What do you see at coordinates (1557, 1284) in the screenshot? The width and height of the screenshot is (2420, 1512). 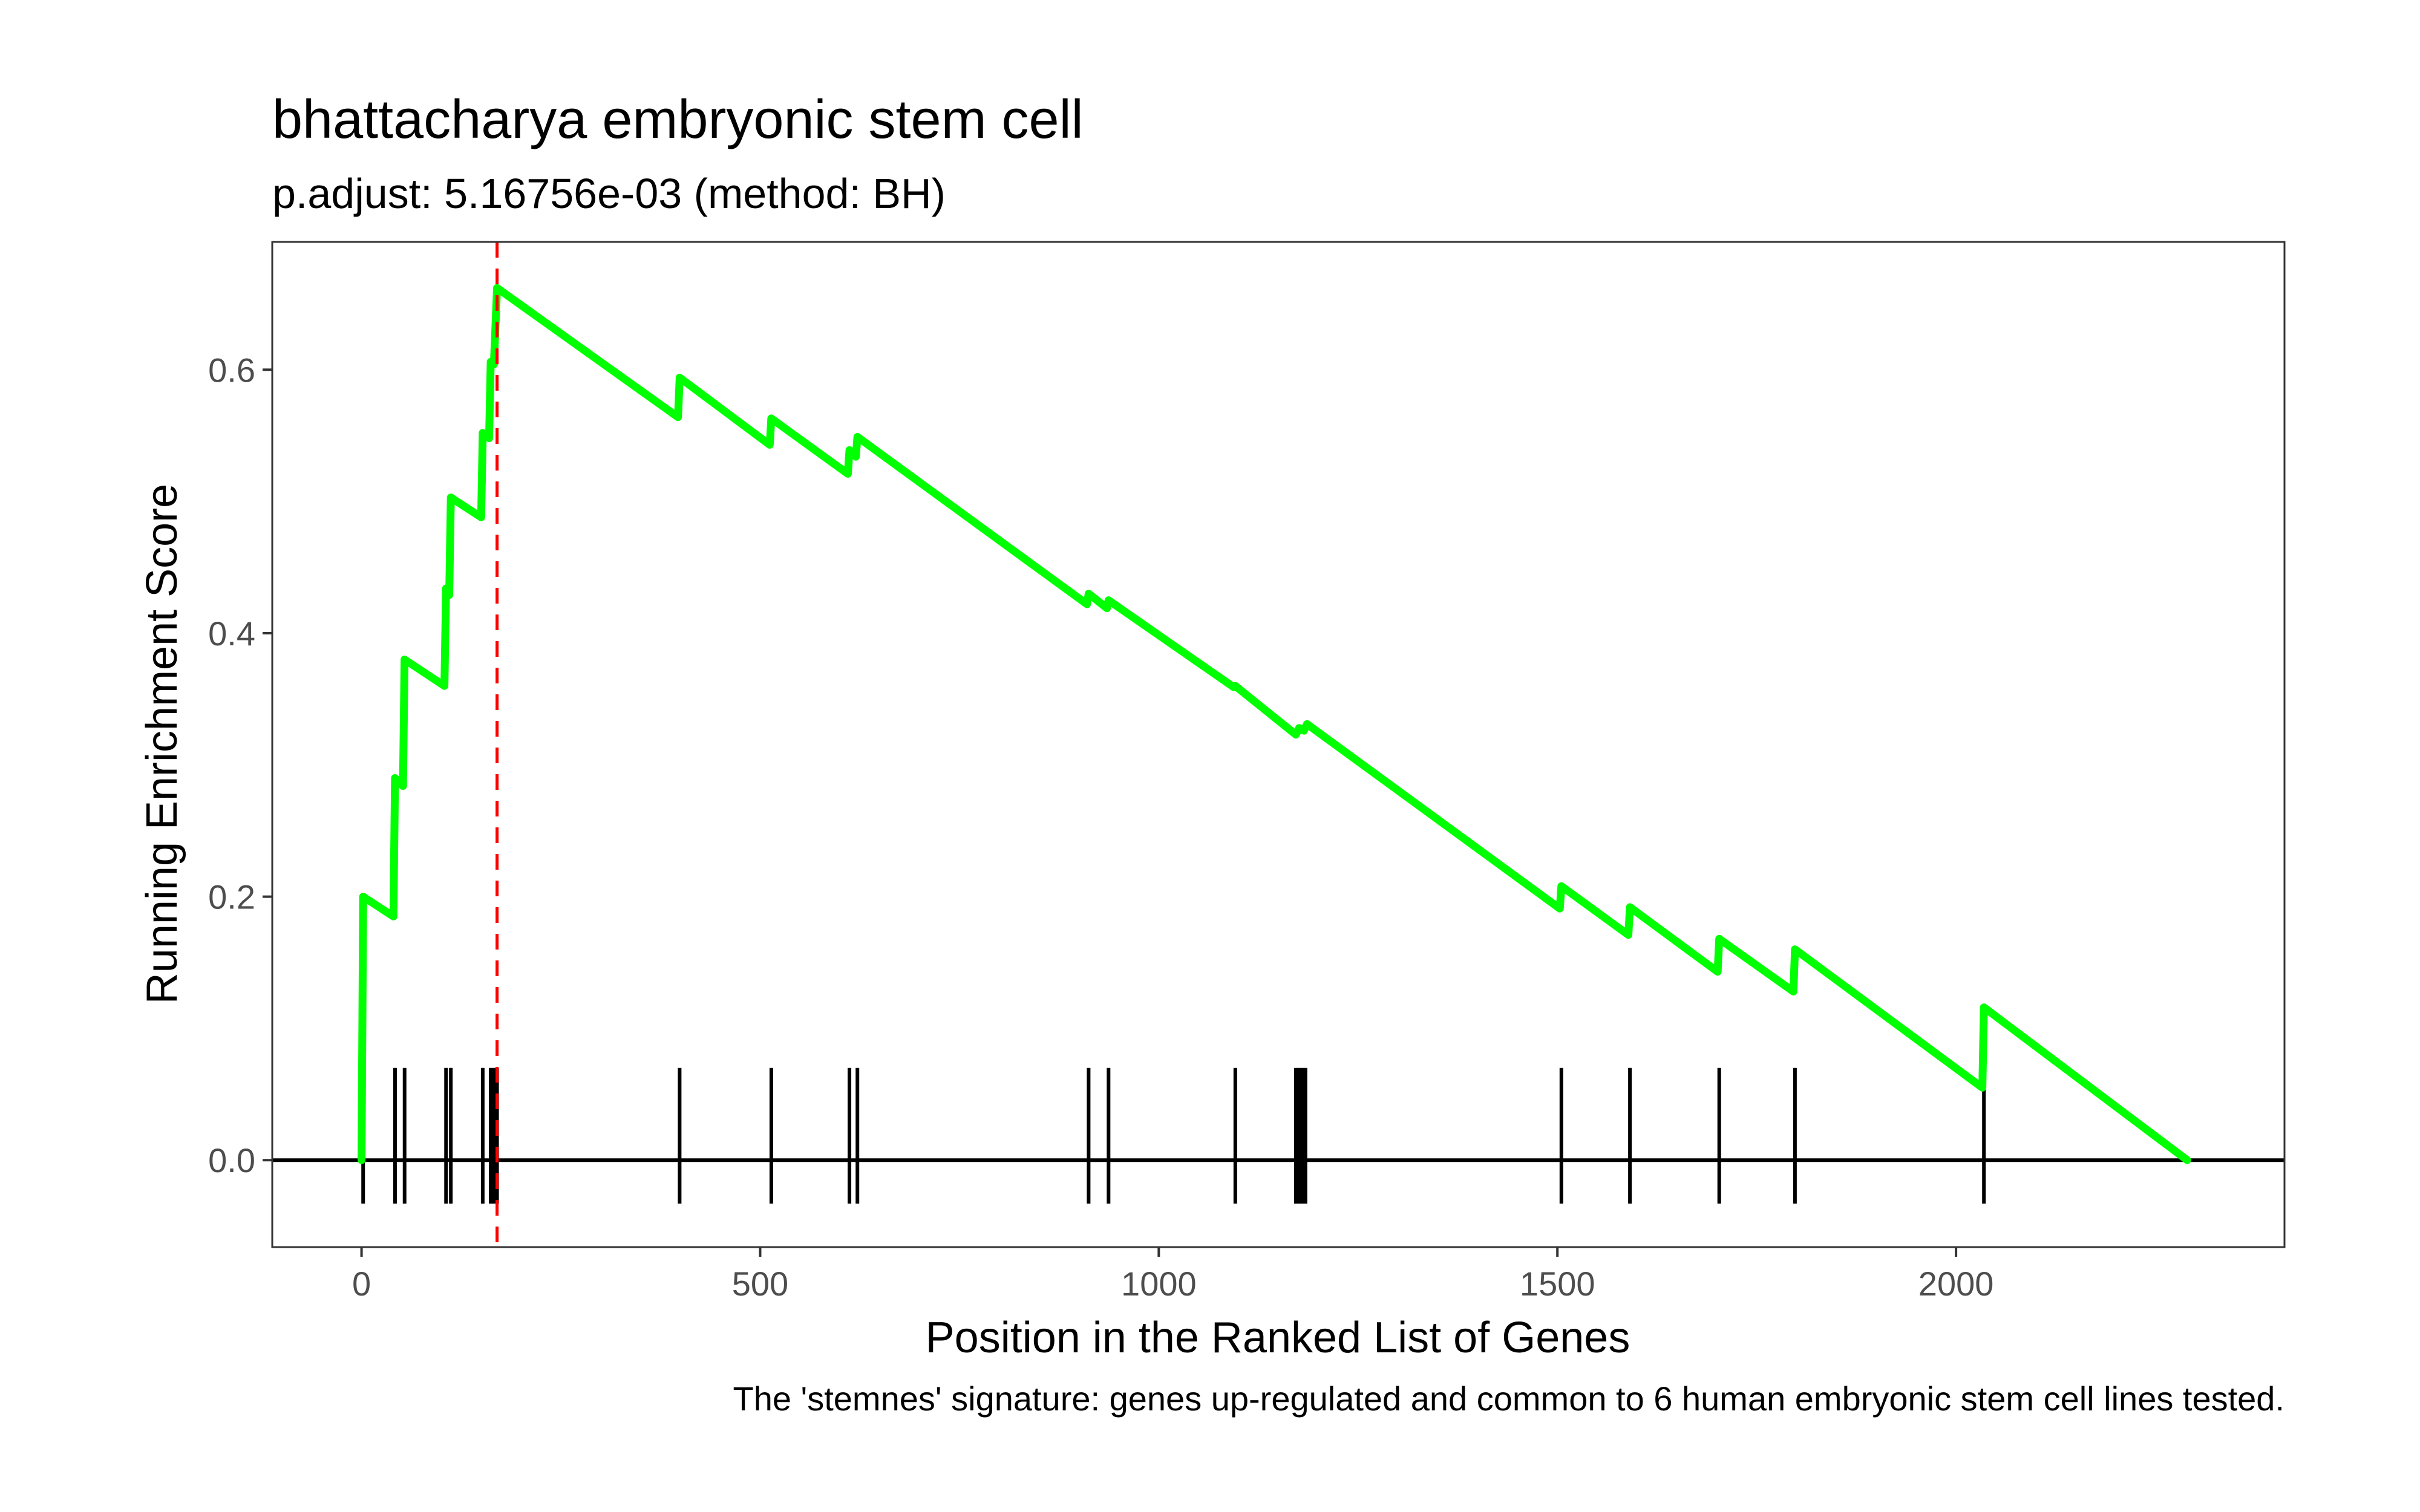 I see `x-tick-label: 1500` at bounding box center [1557, 1284].